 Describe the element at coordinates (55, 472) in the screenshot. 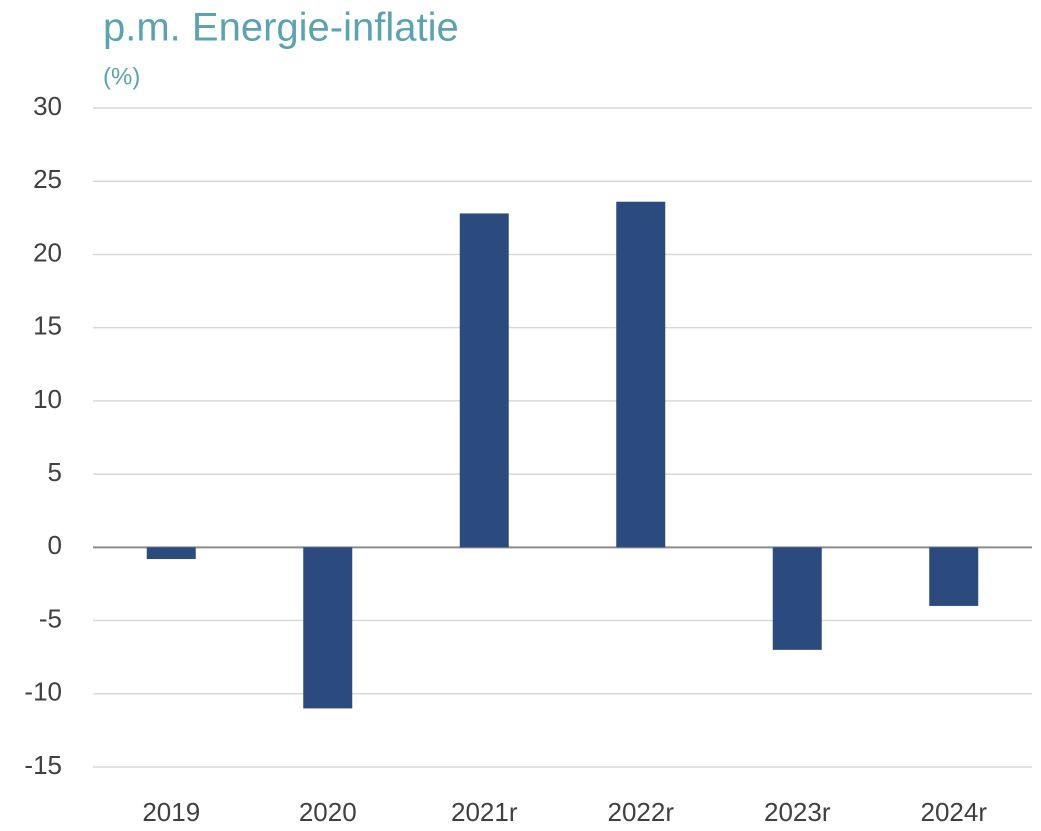

I see `y-tick-label: 5` at that location.